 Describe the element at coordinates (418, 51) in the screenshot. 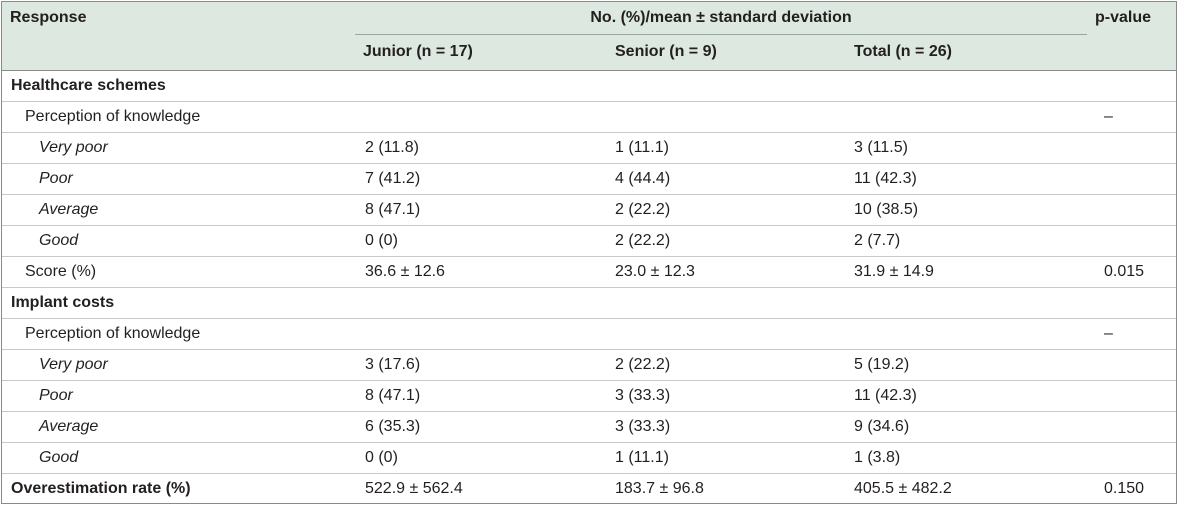

I see `header-junior: Junior (n = 17)` at that location.